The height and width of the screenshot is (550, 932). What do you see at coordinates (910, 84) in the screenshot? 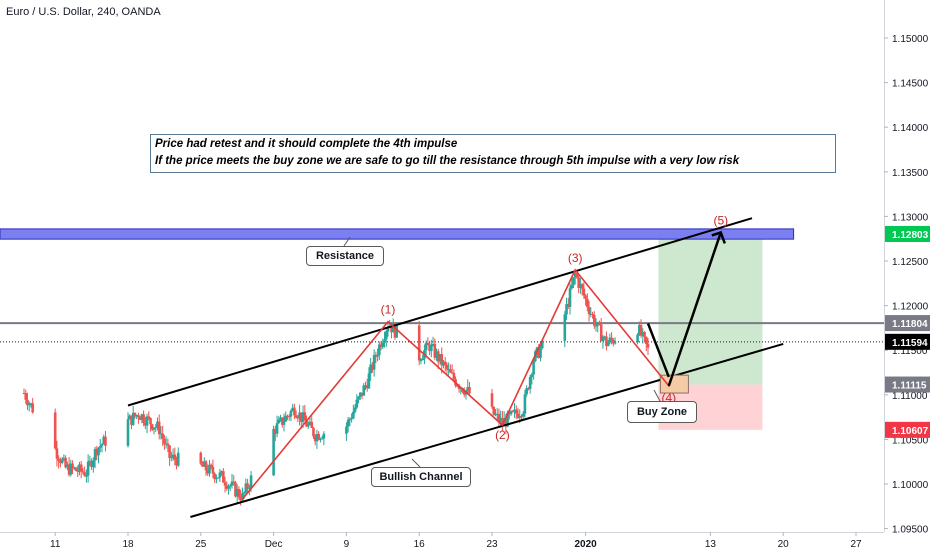
I see `y-tick-label: 1.14500` at bounding box center [910, 84].